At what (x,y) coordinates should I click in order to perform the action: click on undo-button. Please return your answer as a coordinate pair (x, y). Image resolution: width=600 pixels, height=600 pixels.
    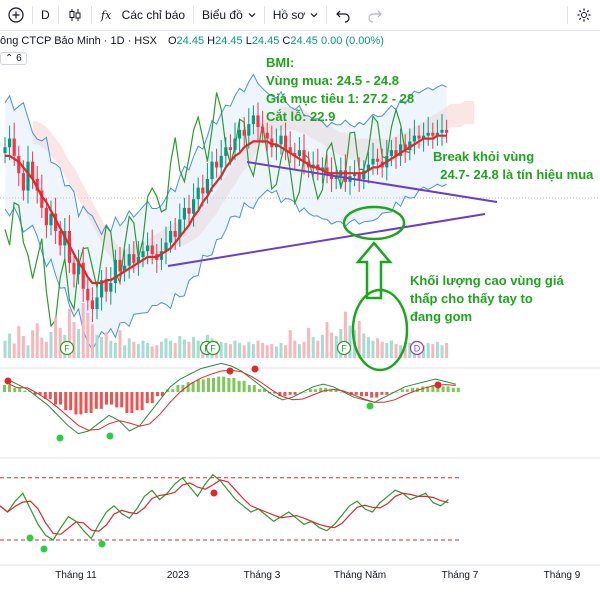
    Looking at the image, I should click on (343, 15).